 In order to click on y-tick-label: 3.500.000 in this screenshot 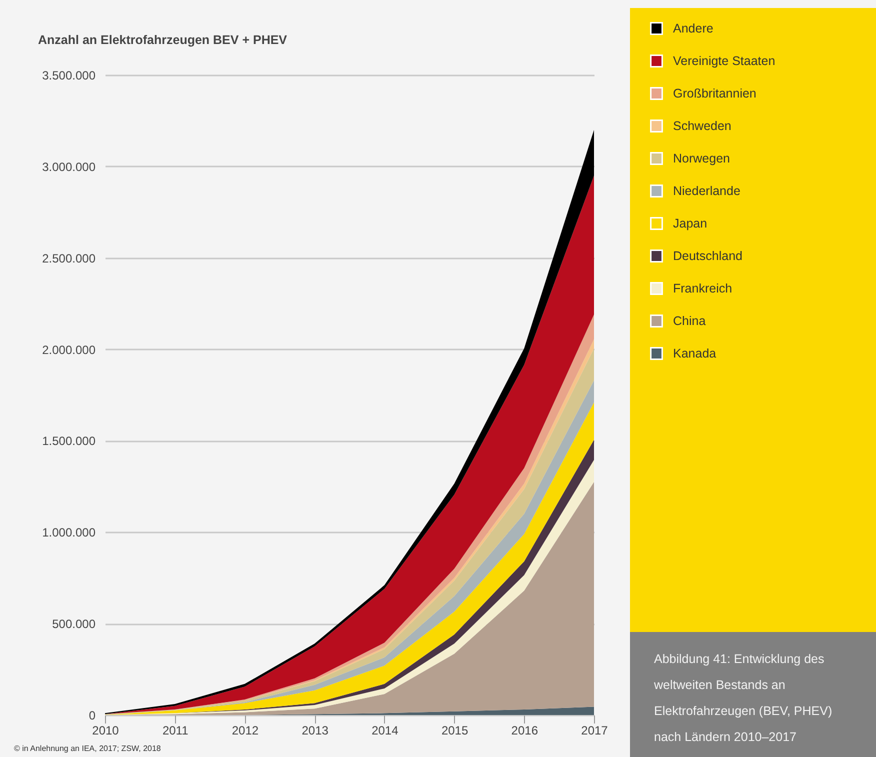, I will do `click(69, 75)`.